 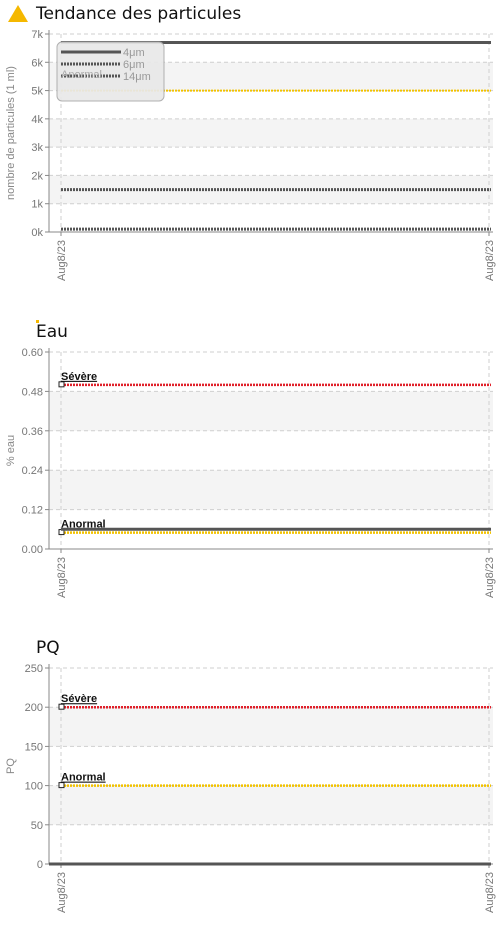 What do you see at coordinates (37, 205) in the screenshot?
I see `y-tick-label: 1k` at bounding box center [37, 205].